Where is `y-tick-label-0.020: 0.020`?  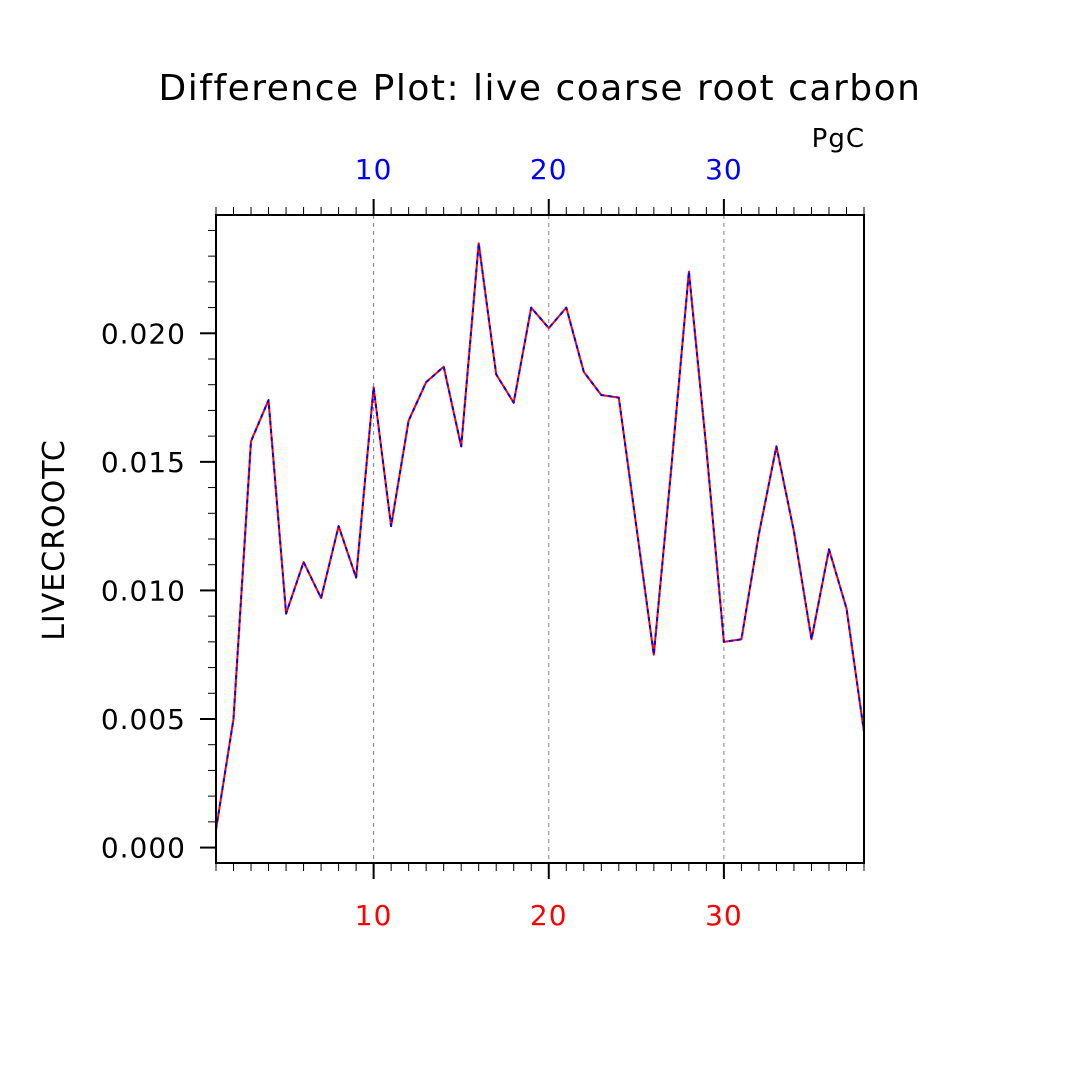 y-tick-label-0.020: 0.020 is located at coordinates (143, 333).